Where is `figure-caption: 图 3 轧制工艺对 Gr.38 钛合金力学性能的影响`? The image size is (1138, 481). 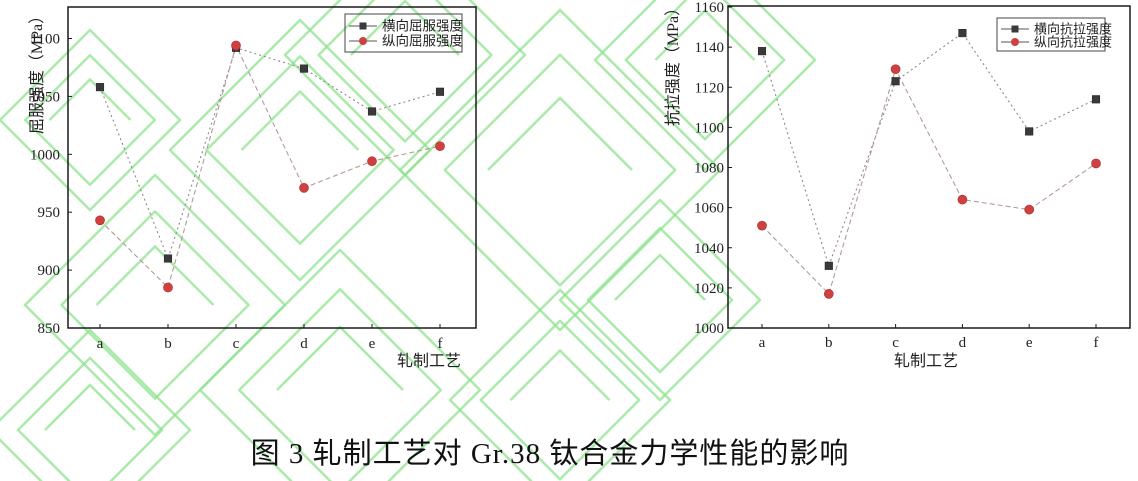
figure-caption: 图 3 轧制工艺对 Gr.38 钛合金力学性能的影响 is located at coordinates (550, 454).